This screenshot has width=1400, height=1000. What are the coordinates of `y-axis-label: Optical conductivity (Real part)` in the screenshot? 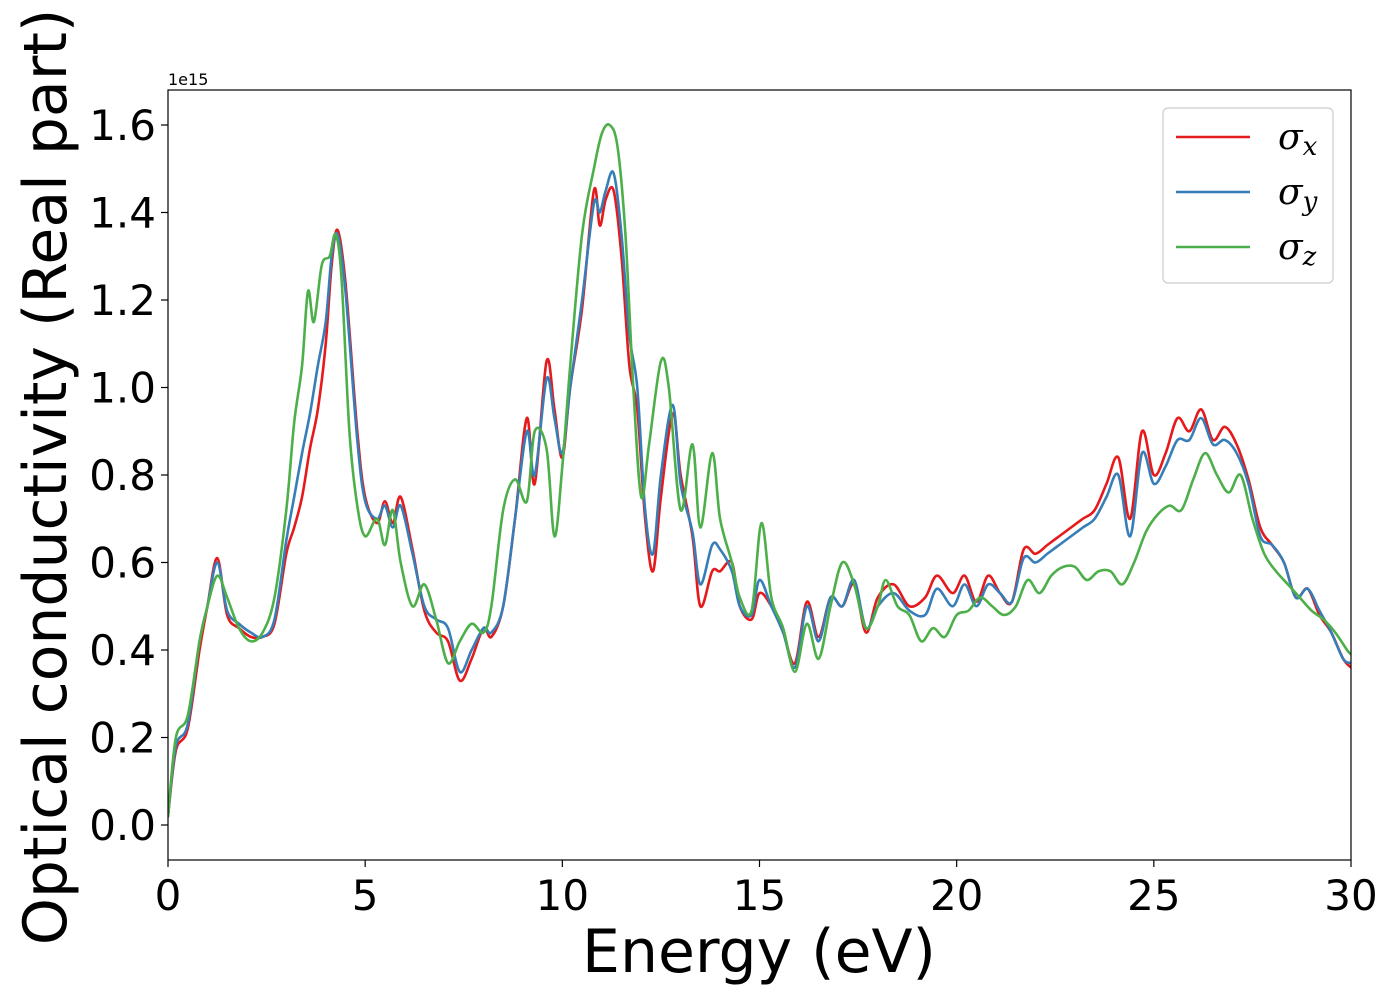 It's located at (46, 477).